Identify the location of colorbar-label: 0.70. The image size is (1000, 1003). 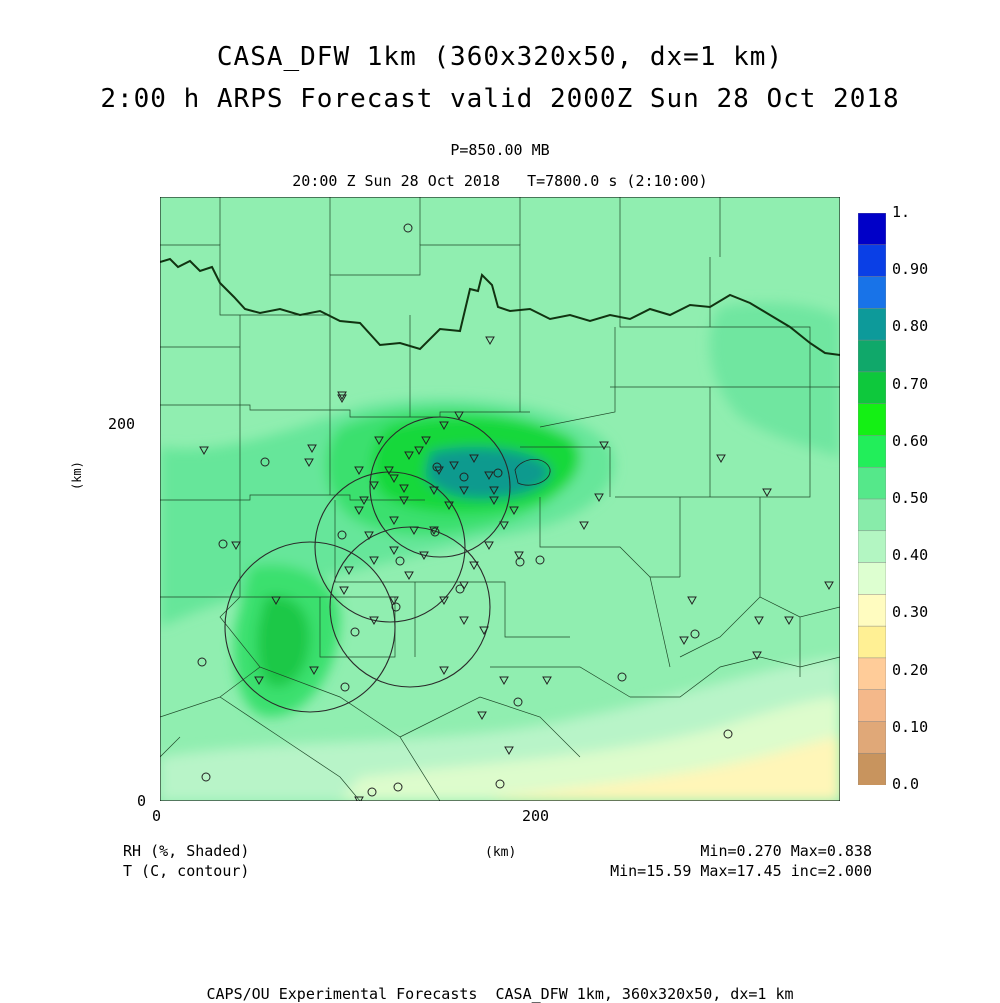
(910, 383).